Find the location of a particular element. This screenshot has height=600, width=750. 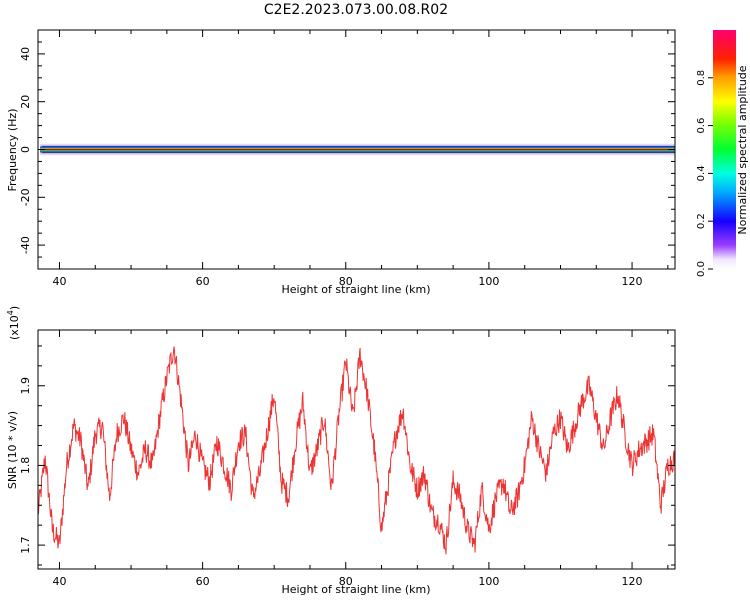

colorbar-tick-label: 0.2 is located at coordinates (701, 221).